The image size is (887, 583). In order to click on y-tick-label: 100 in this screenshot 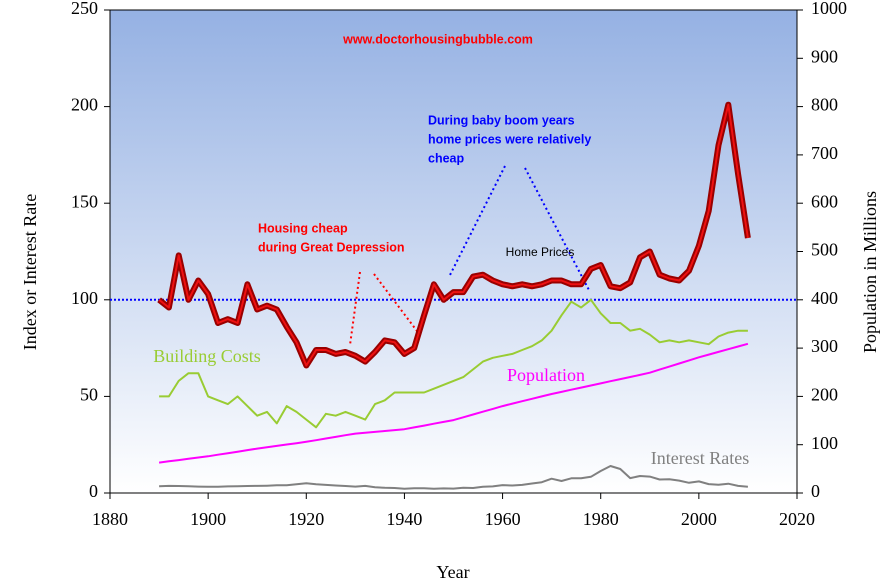, I will do `click(84, 298)`.